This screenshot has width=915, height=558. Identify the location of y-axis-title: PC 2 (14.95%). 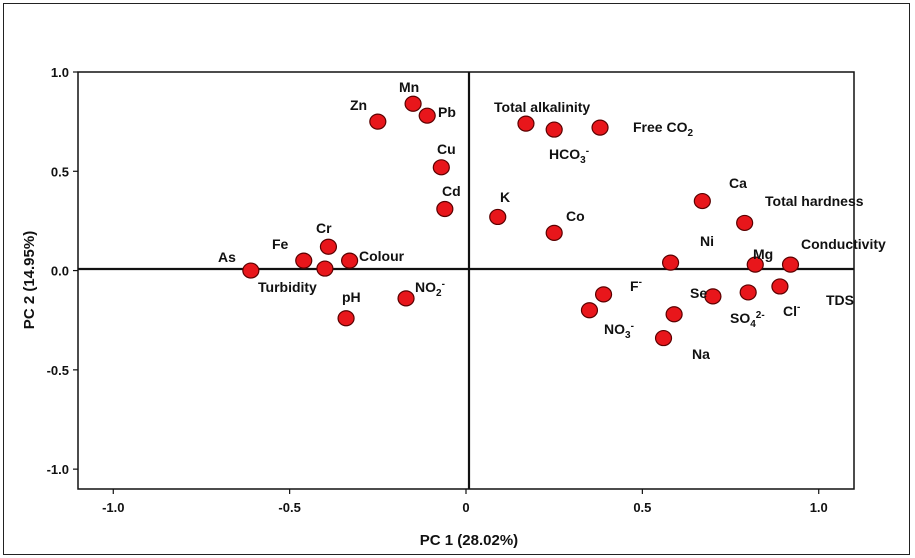
(29, 280).